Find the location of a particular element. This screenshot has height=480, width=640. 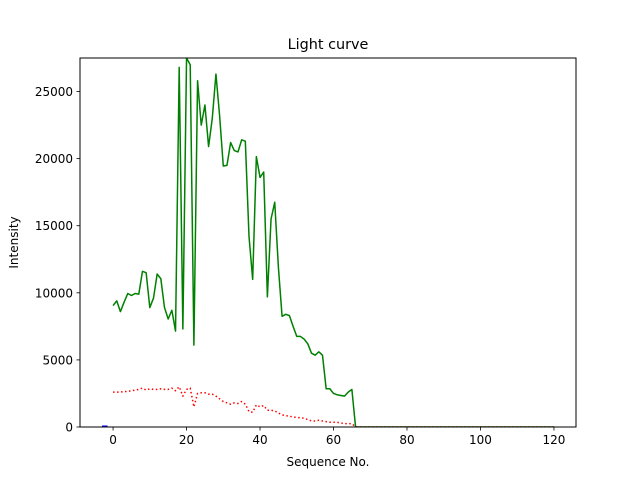

chart-title: Light curve is located at coordinates (328, 45).